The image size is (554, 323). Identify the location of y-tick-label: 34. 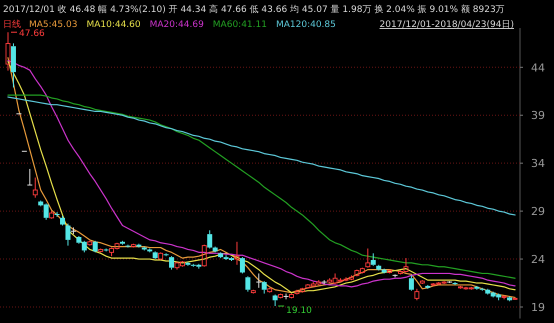
(538, 163).